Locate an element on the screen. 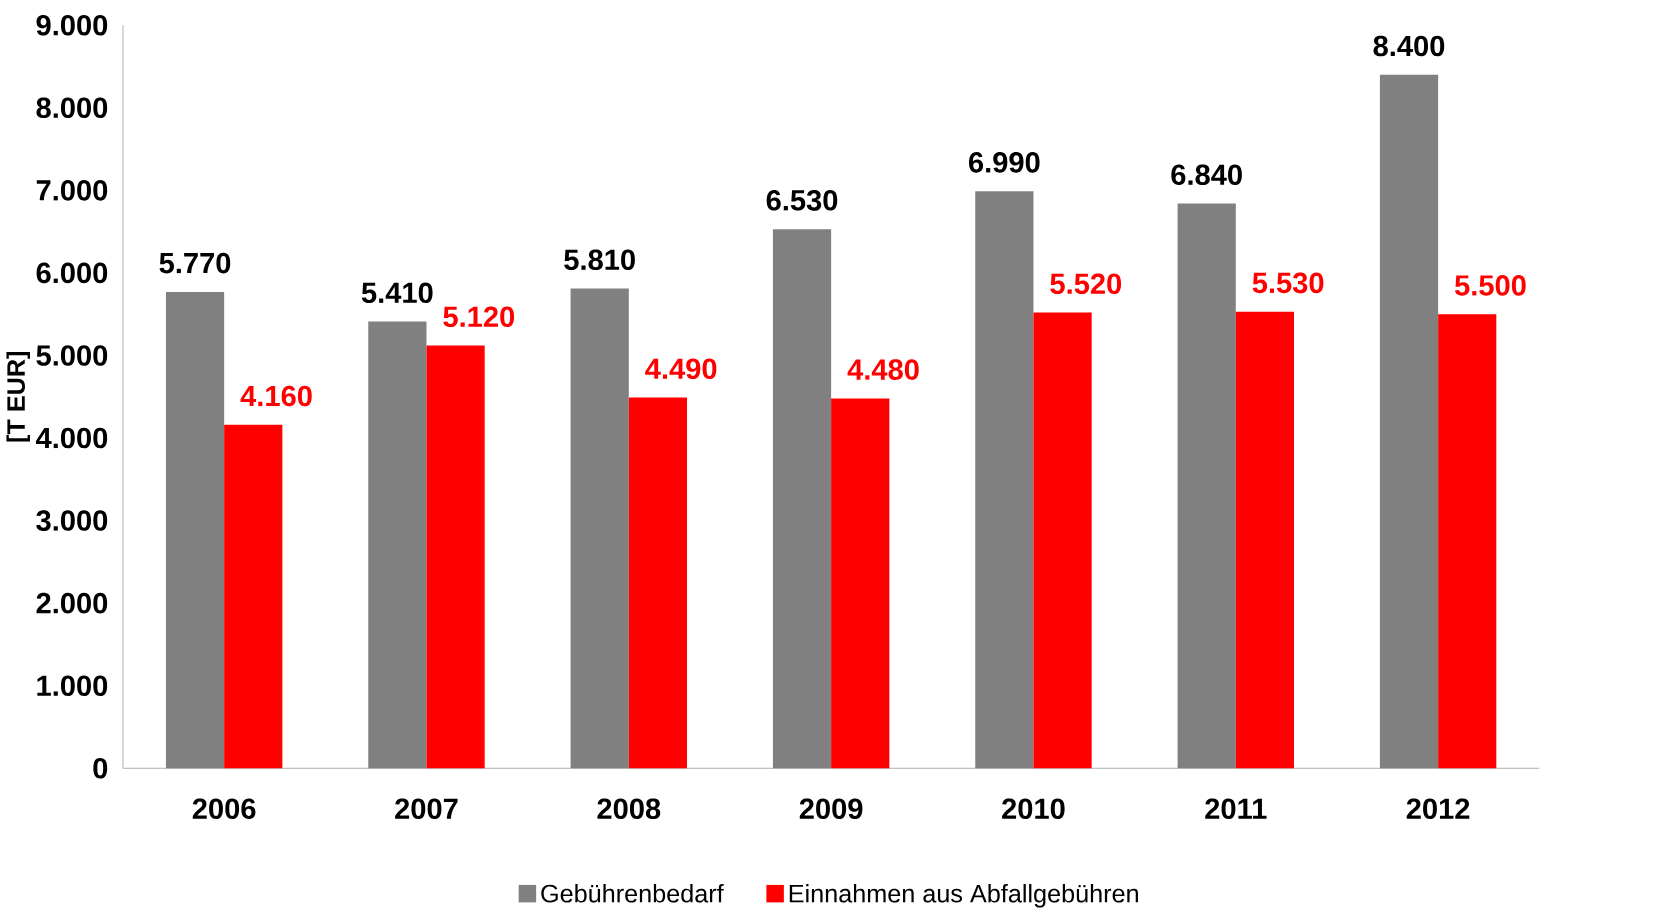 The height and width of the screenshot is (913, 1655). data-label: 5.500 is located at coordinates (1490, 285).